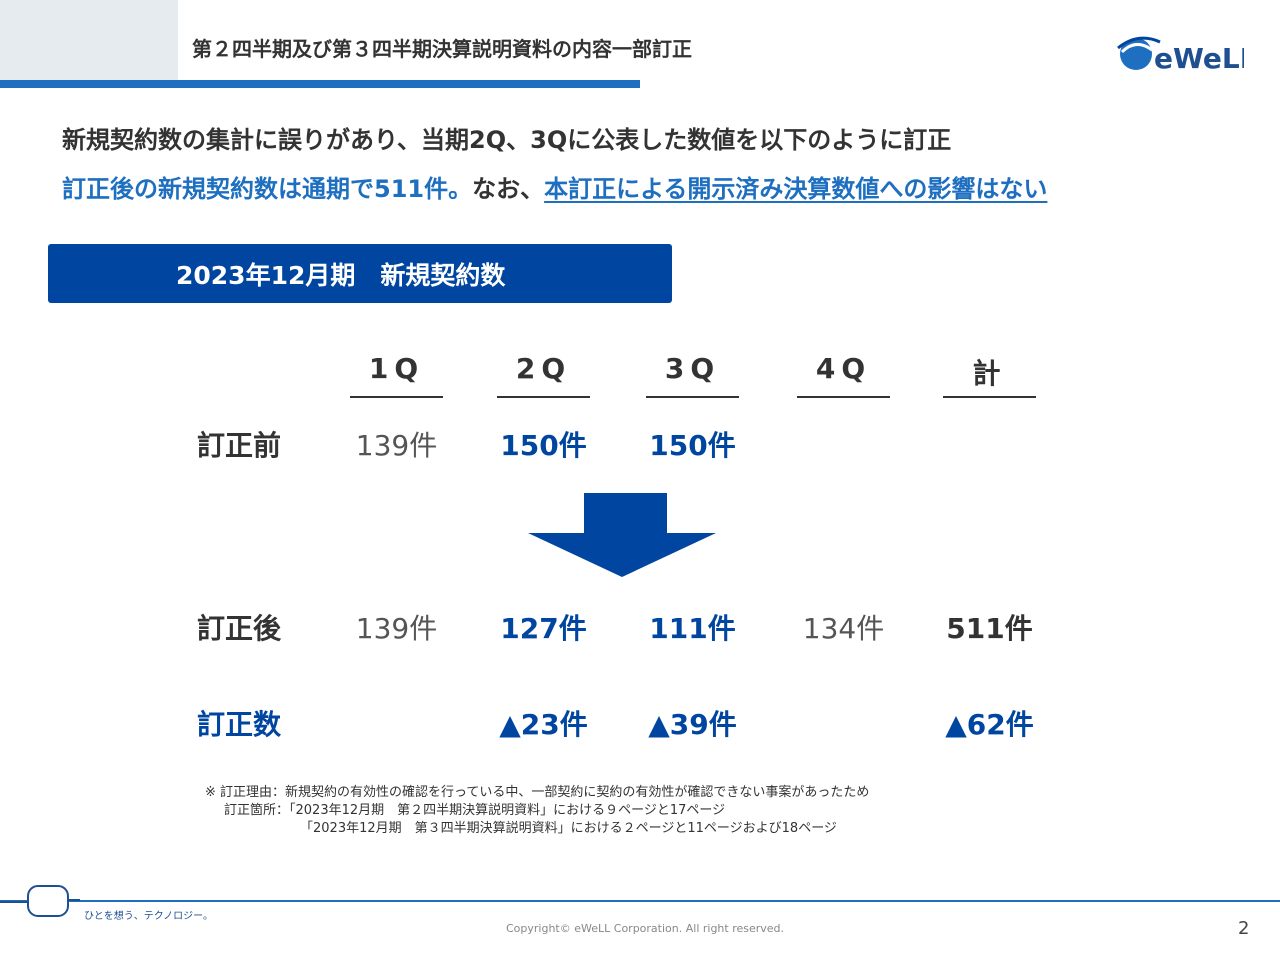  Describe the element at coordinates (1199, 58) in the screenshot. I see `svg-text: eWeLL` at that location.